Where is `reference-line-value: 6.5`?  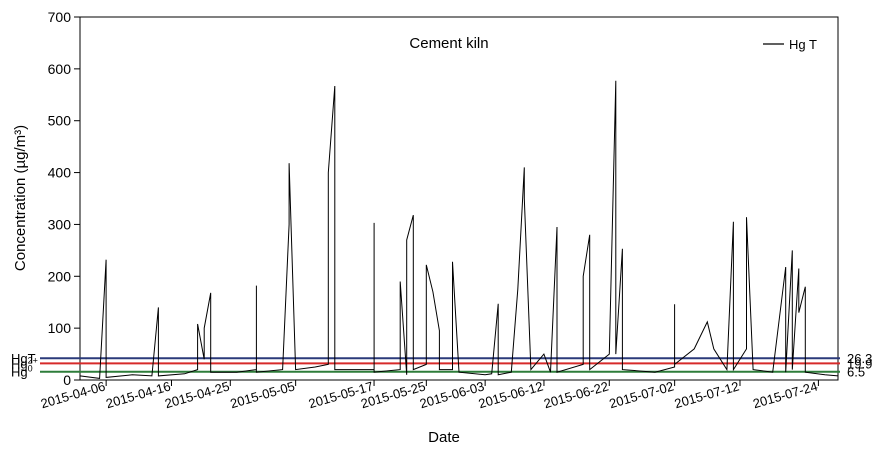 reference-line-value: 6.5 is located at coordinates (856, 372).